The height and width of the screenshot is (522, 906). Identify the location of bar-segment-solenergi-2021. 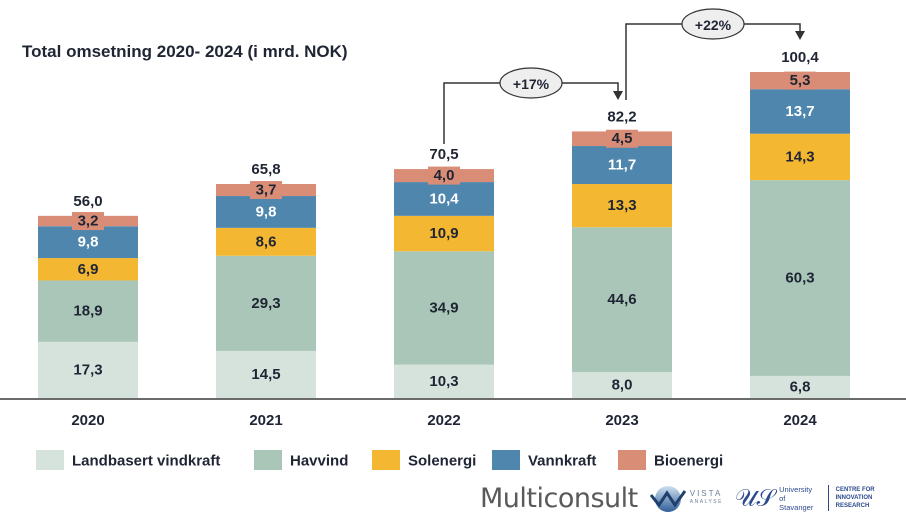
(266, 241).